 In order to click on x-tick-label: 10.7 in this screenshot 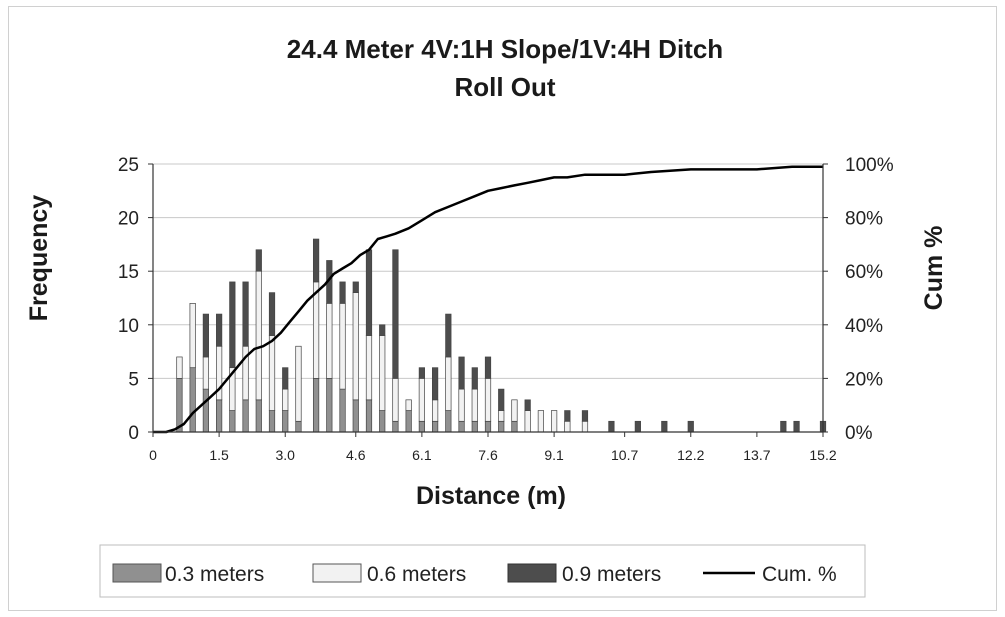, I will do `click(624, 455)`.